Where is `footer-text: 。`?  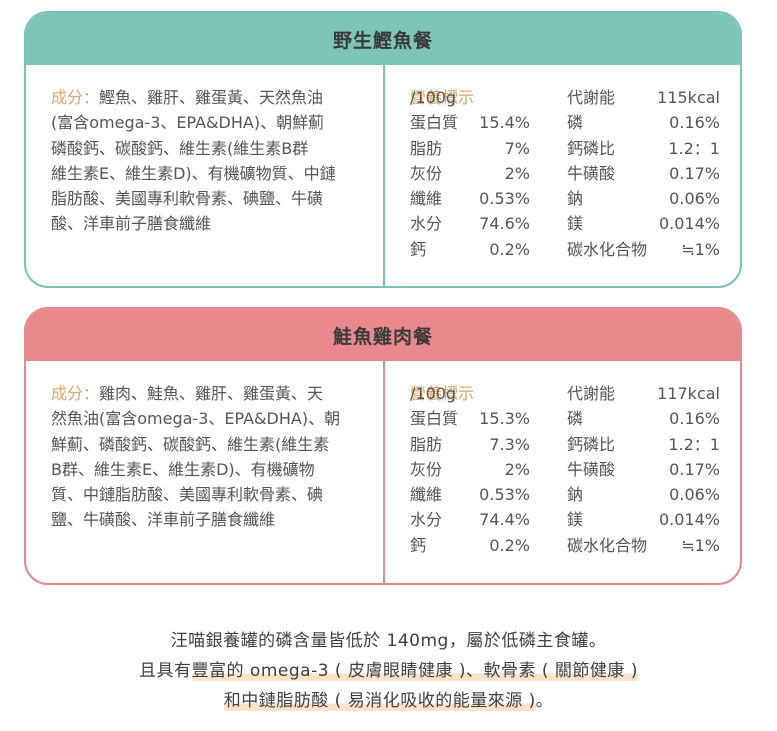
footer-text: 。 is located at coordinates (544, 701).